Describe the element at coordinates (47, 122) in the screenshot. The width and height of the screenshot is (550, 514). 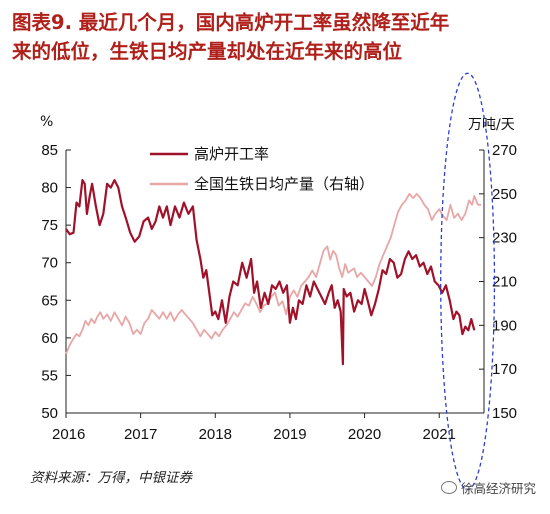
I see `left-axis-unit: %` at that location.